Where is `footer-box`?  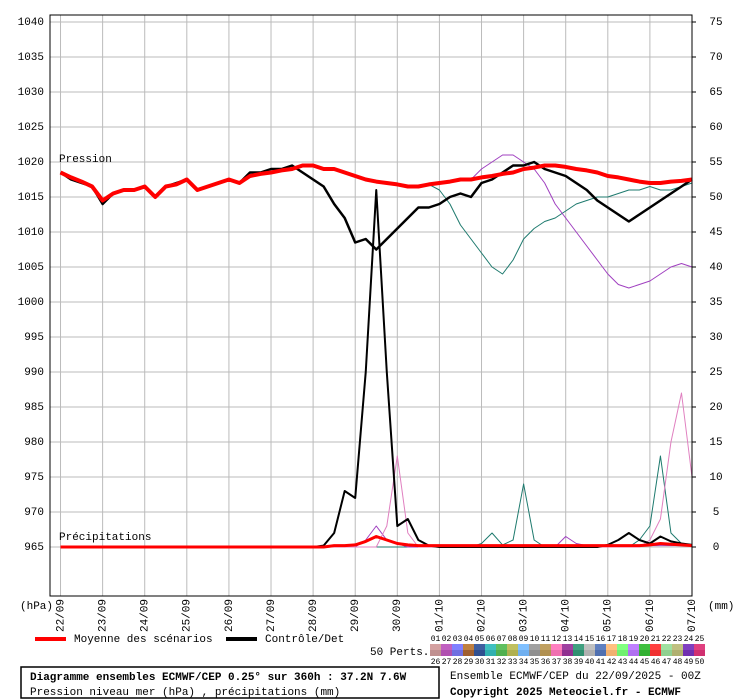 footer-box is located at coordinates (230, 682).